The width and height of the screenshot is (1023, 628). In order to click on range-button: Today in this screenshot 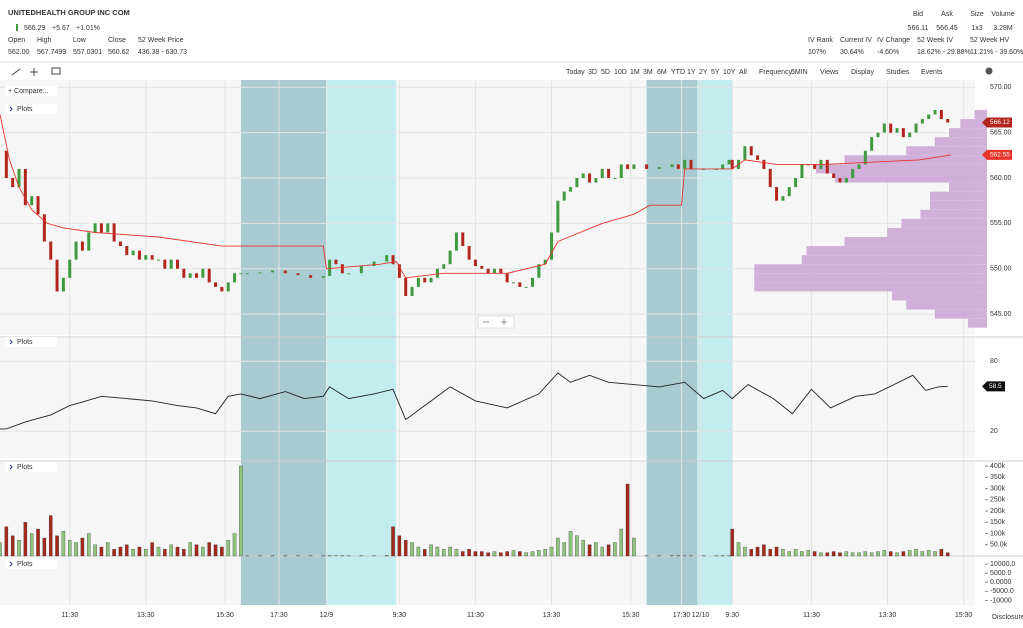, I will do `click(575, 72)`.